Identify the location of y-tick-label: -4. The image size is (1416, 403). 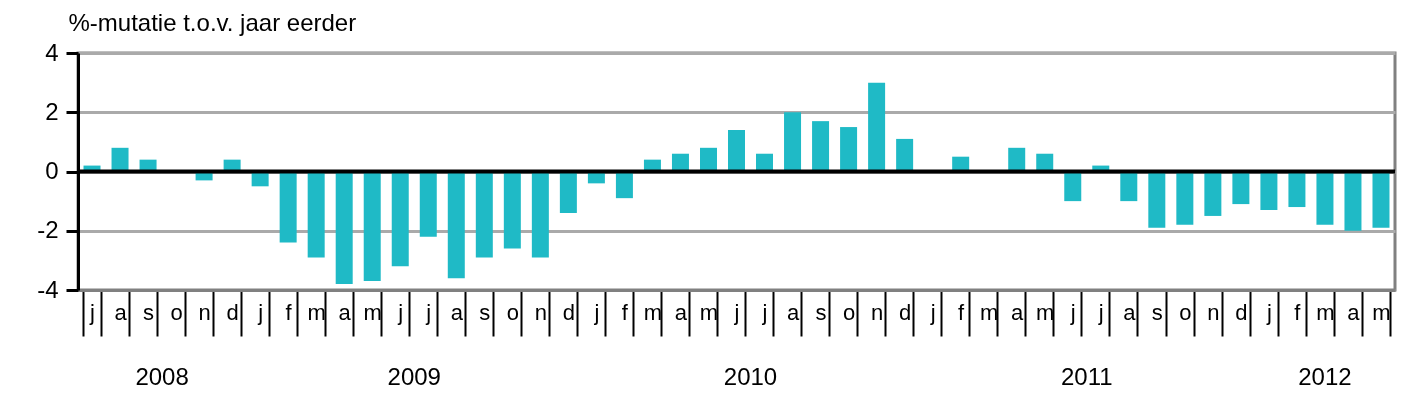
(48, 289).